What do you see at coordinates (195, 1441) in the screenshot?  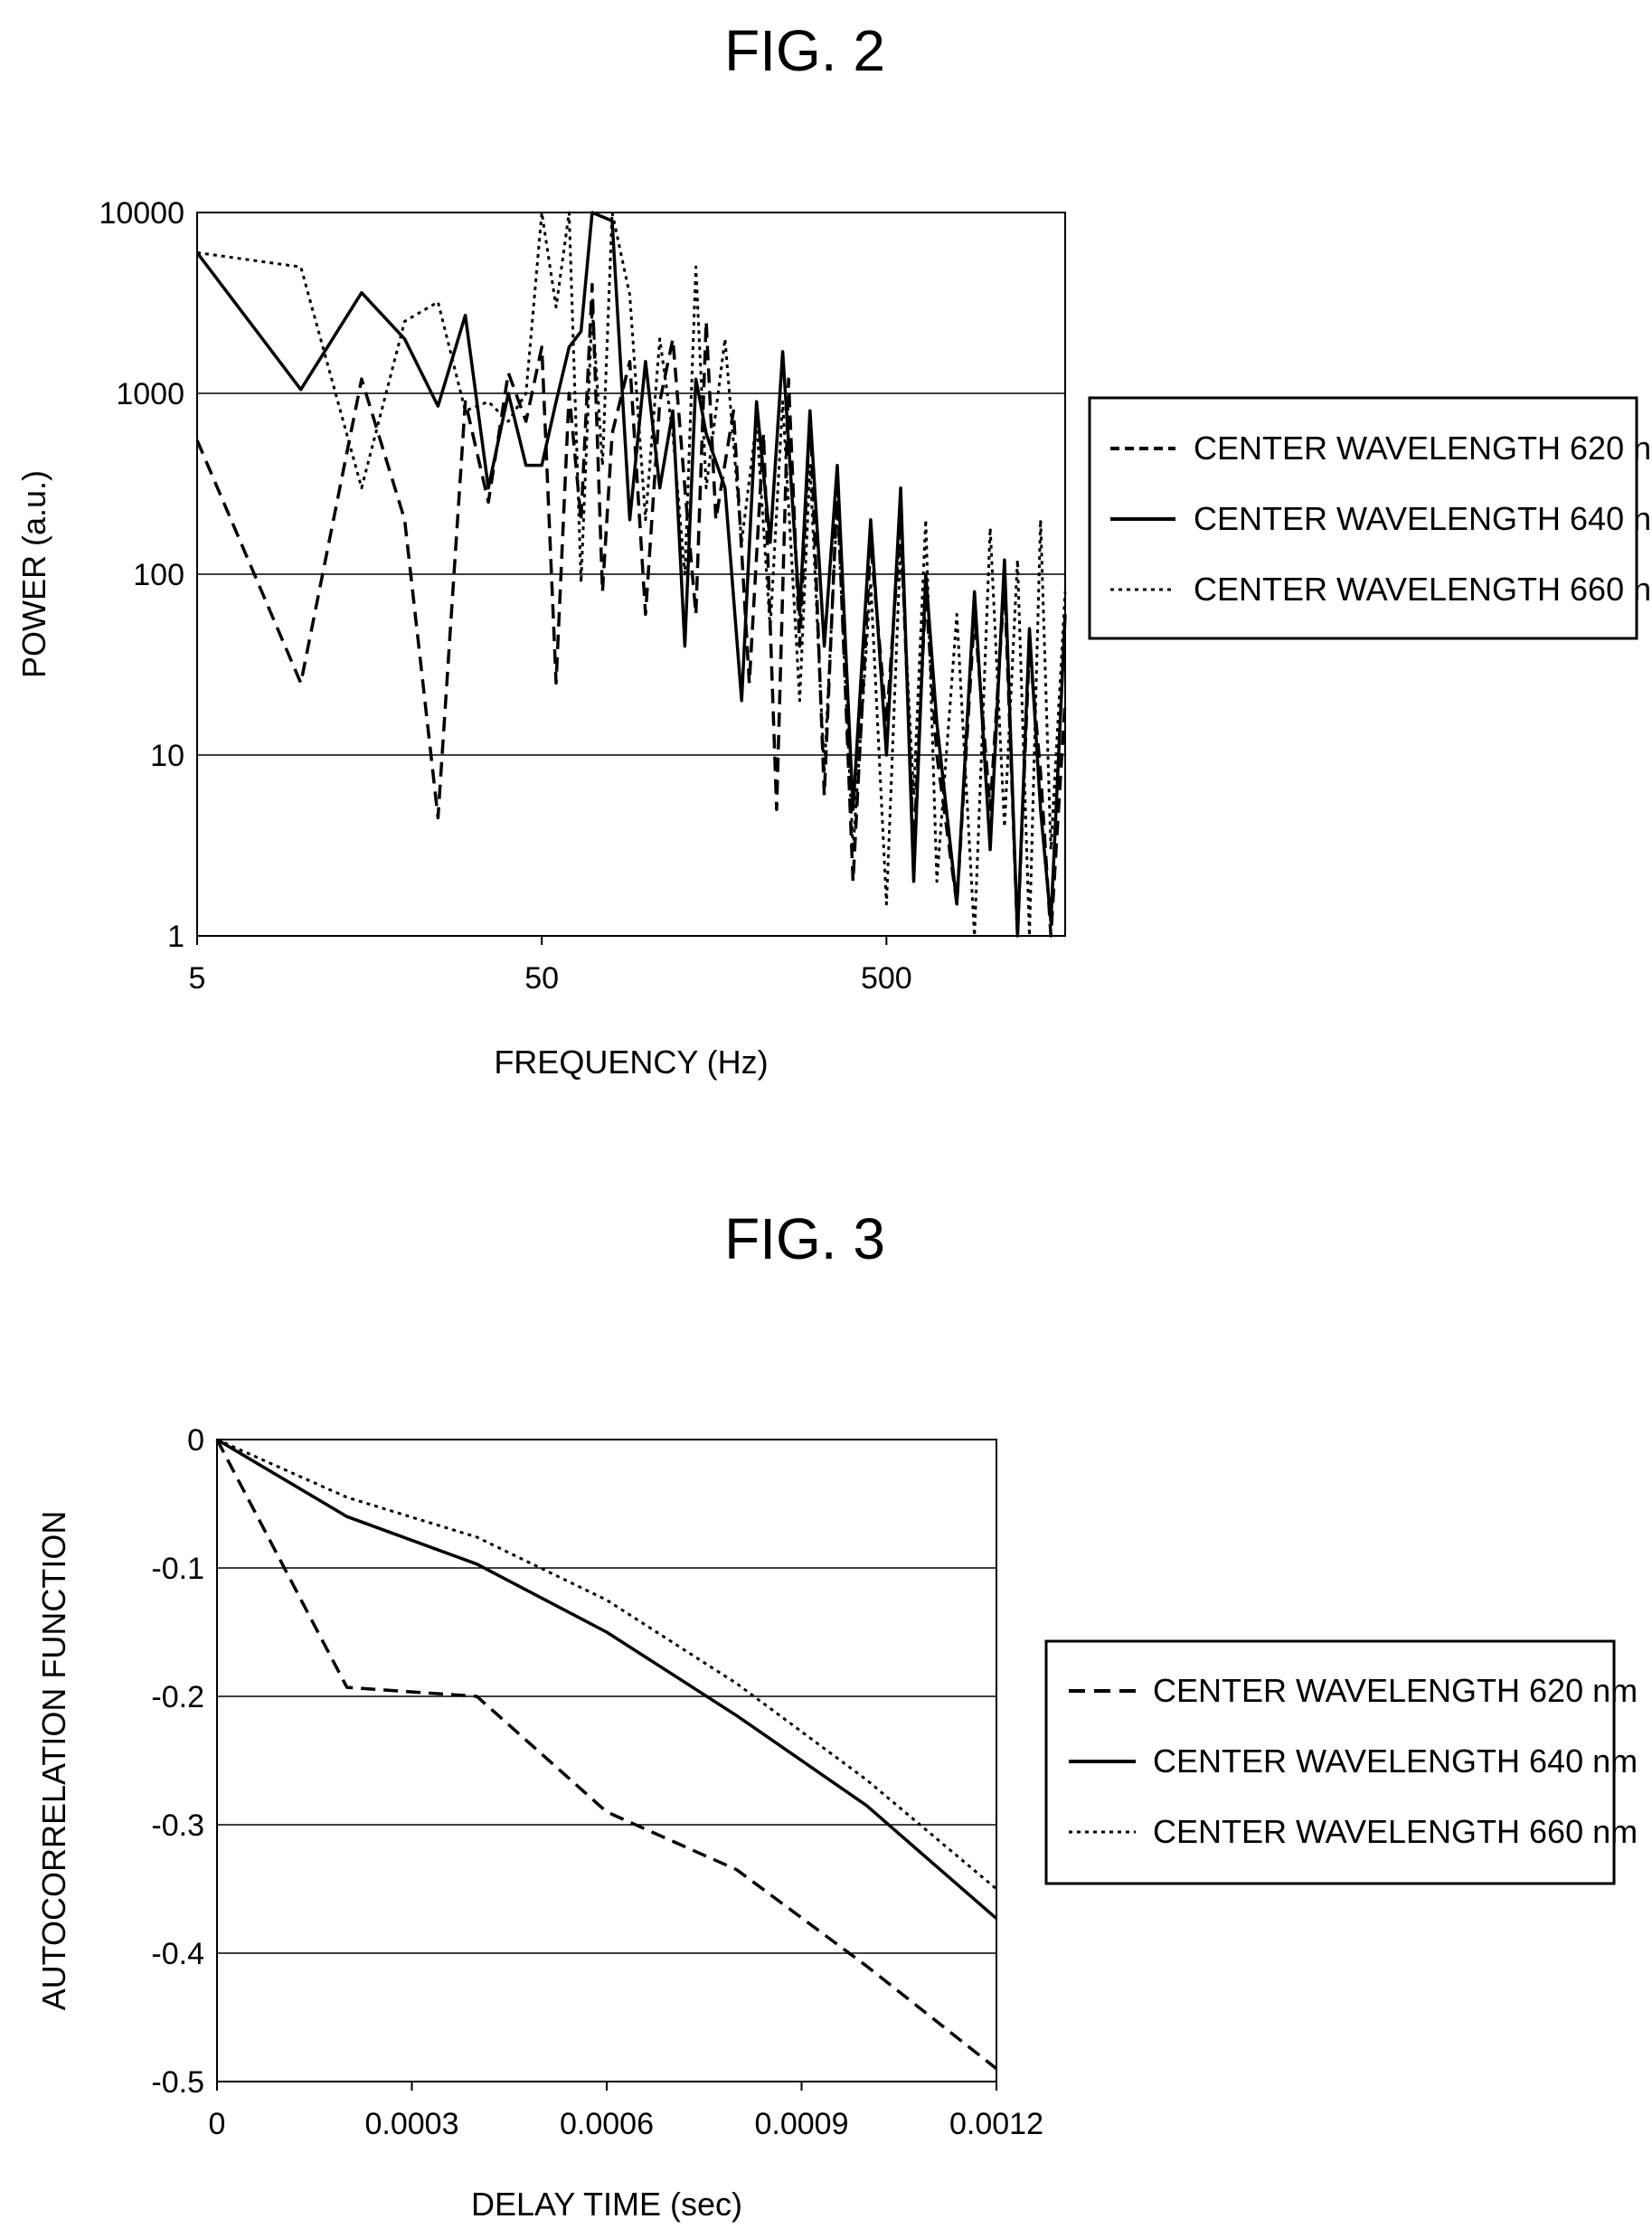 I see `y-tick-label: 0` at bounding box center [195, 1441].